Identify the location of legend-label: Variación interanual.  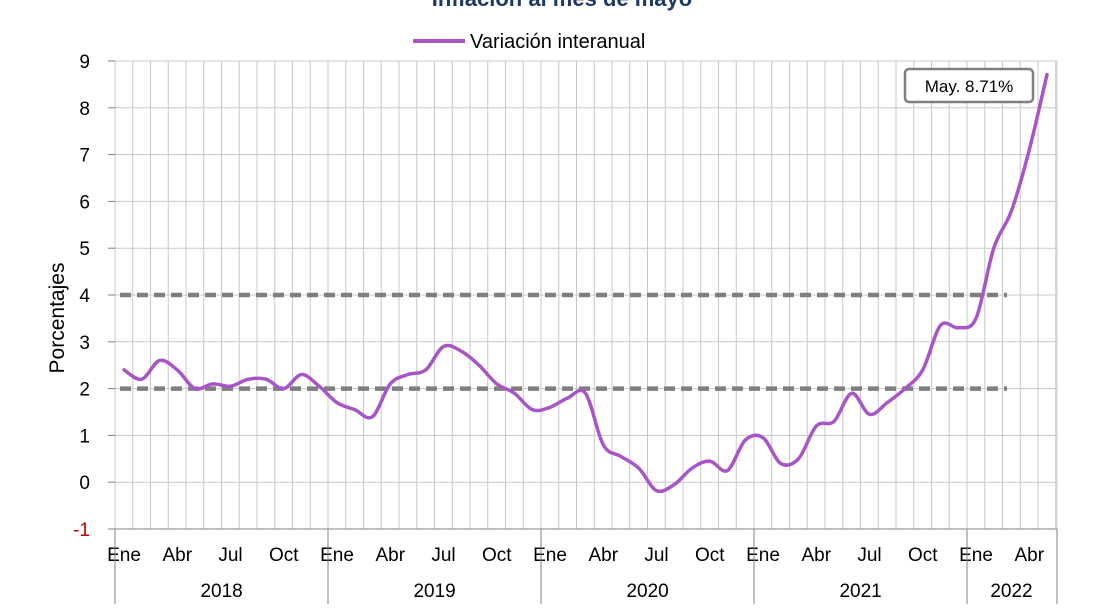
(557, 42).